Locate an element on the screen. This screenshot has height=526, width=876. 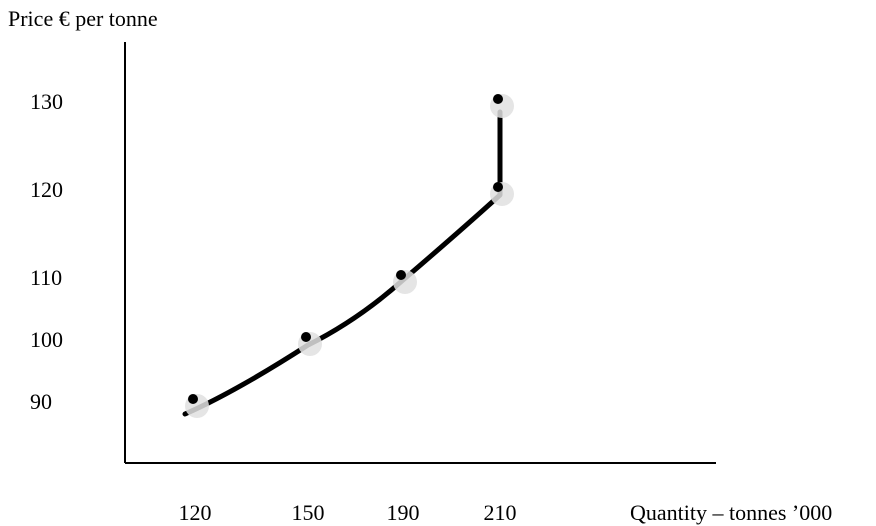
x-axis-label: Quantity – tonnes ’000 is located at coordinates (731, 512).